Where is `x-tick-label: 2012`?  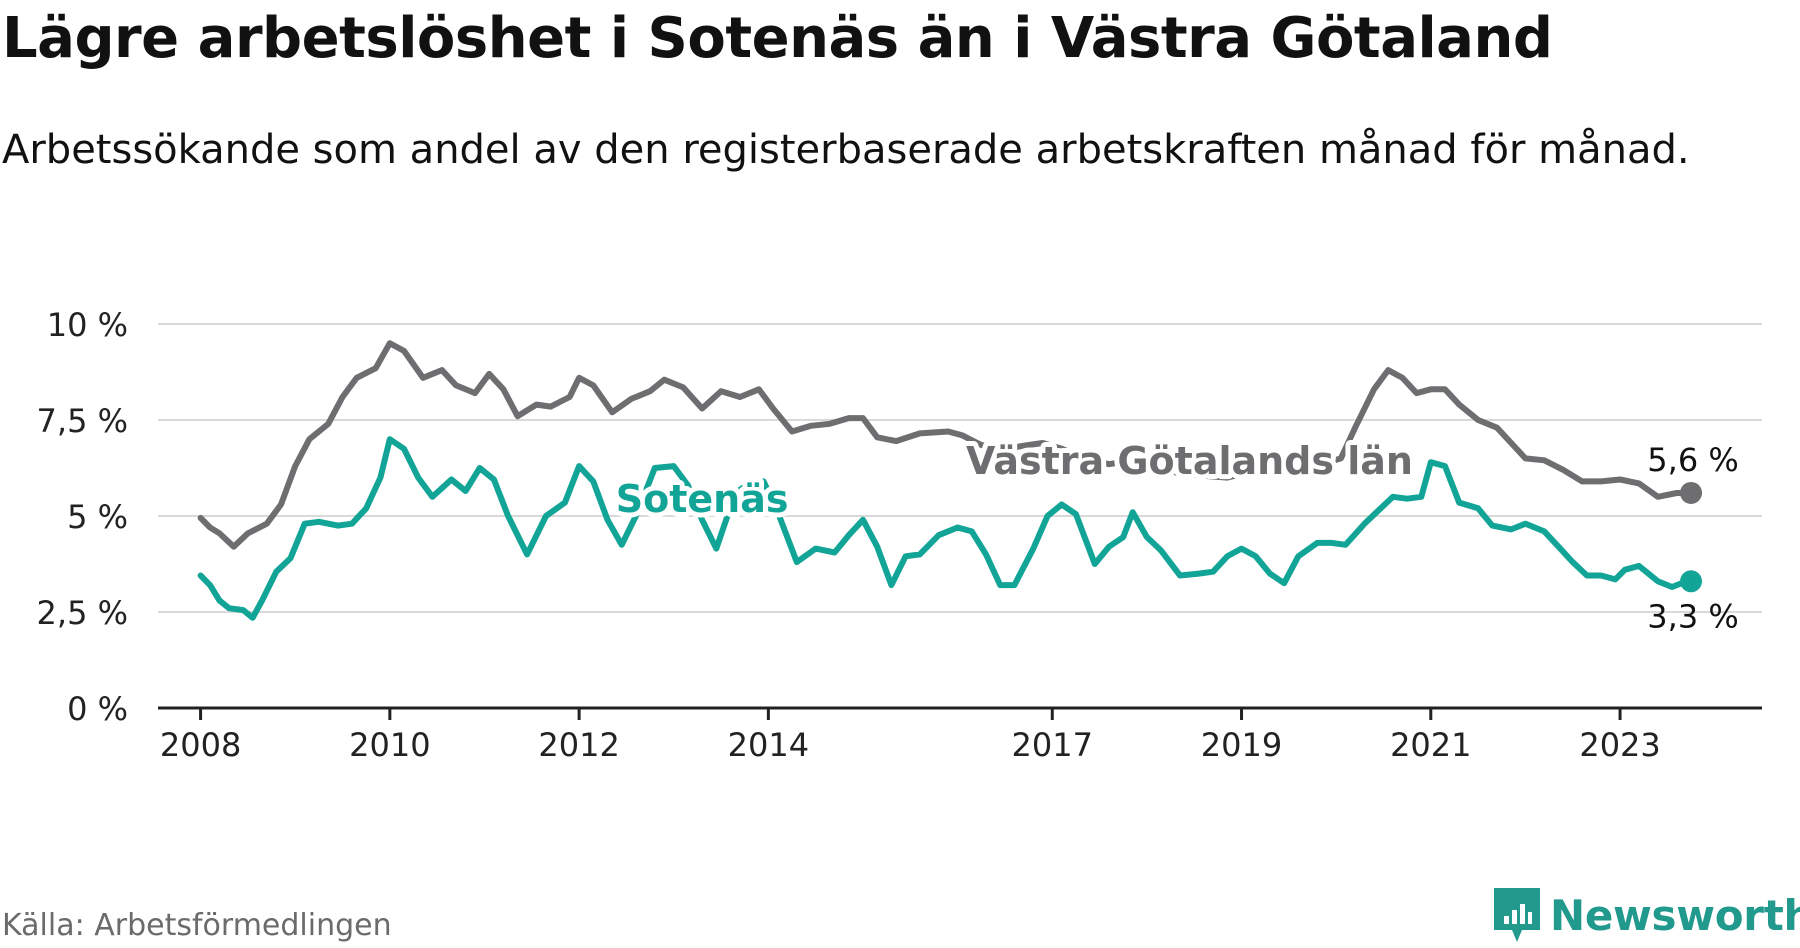 x-tick-label: 2012 is located at coordinates (578, 745).